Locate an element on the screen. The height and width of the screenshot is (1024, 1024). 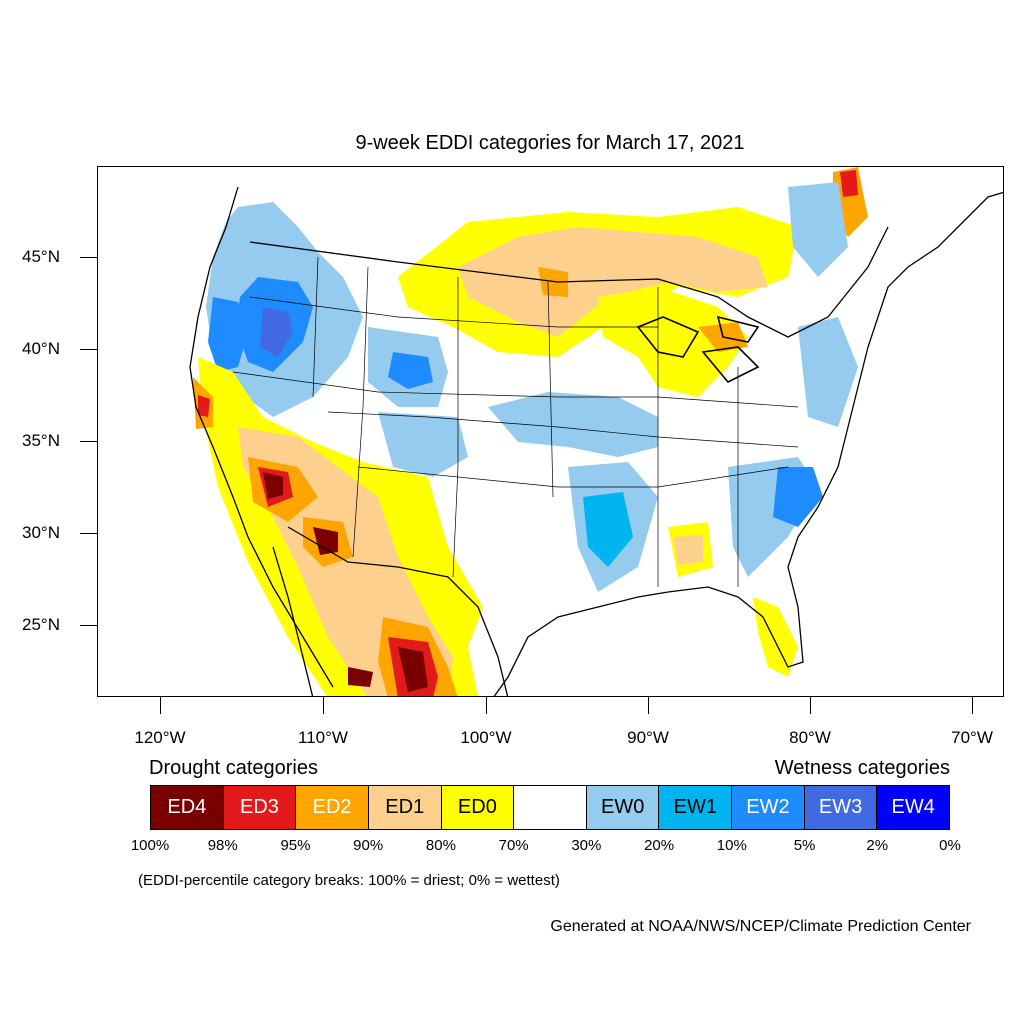
legend-category-ew0: EW0 is located at coordinates (623, 807).